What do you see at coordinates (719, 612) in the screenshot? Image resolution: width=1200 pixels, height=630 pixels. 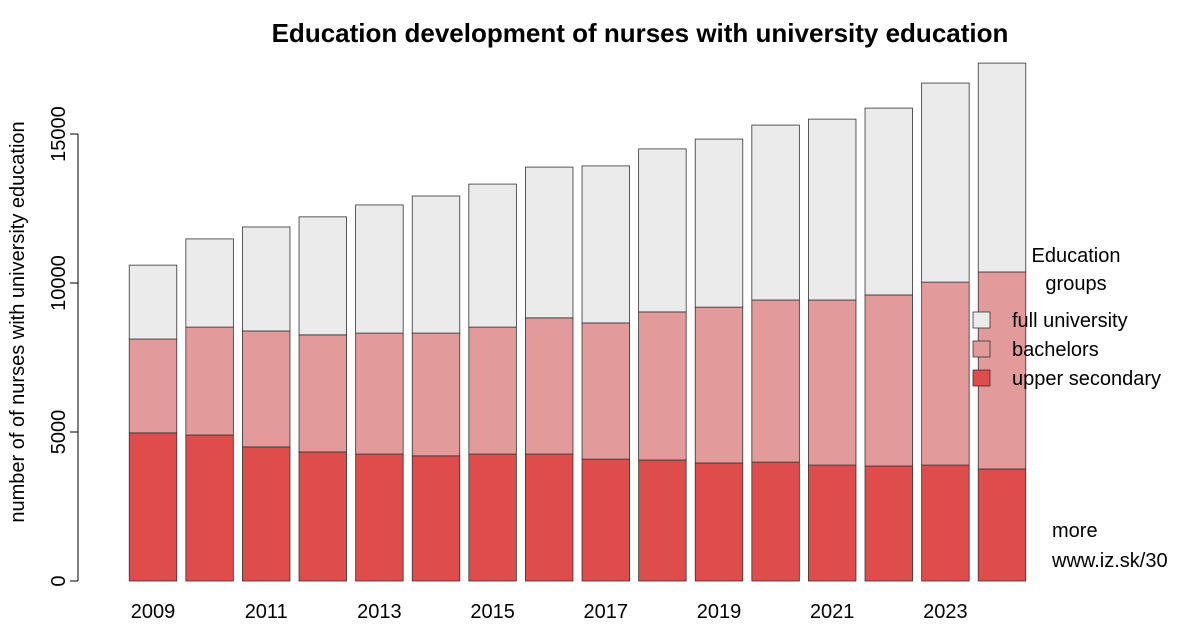 I see `x-tick-label: 2019` at bounding box center [719, 612].